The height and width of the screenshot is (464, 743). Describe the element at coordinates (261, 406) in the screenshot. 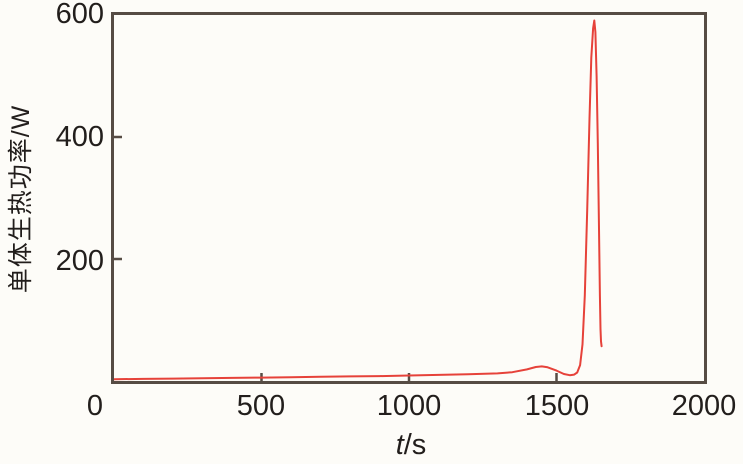

I see `x-tick-label-500: 500` at that location.